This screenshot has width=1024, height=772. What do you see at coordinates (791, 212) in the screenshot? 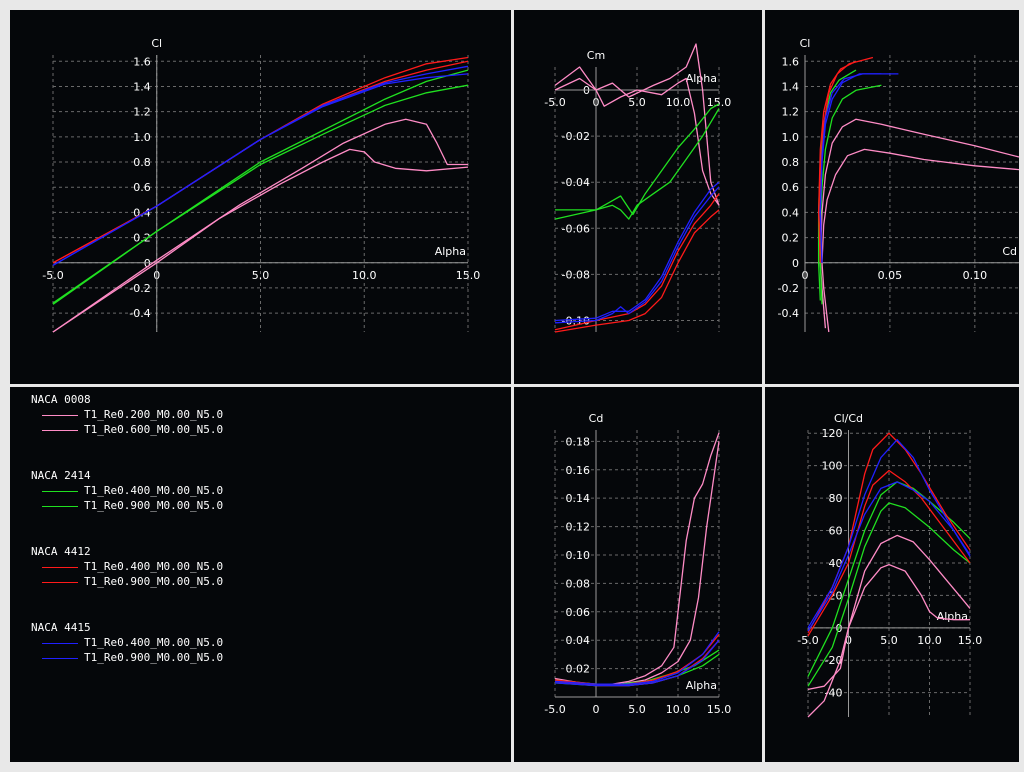
I see `y-tick-label: 0.4` at bounding box center [791, 212].